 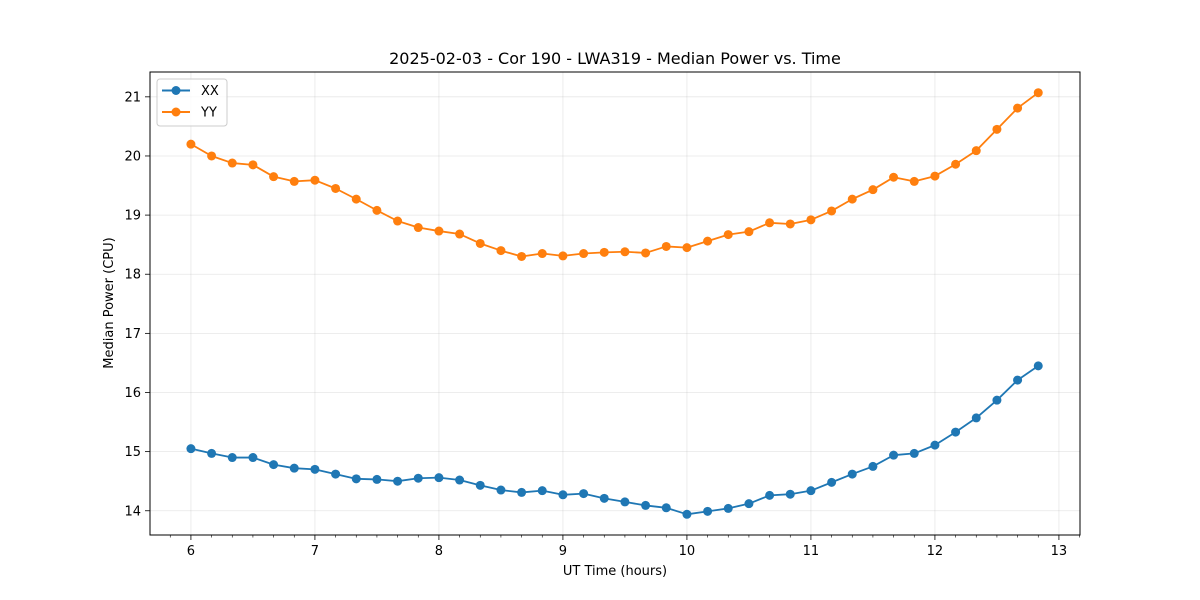 What do you see at coordinates (935, 551) in the screenshot?
I see `x-tick-label: 12` at bounding box center [935, 551].